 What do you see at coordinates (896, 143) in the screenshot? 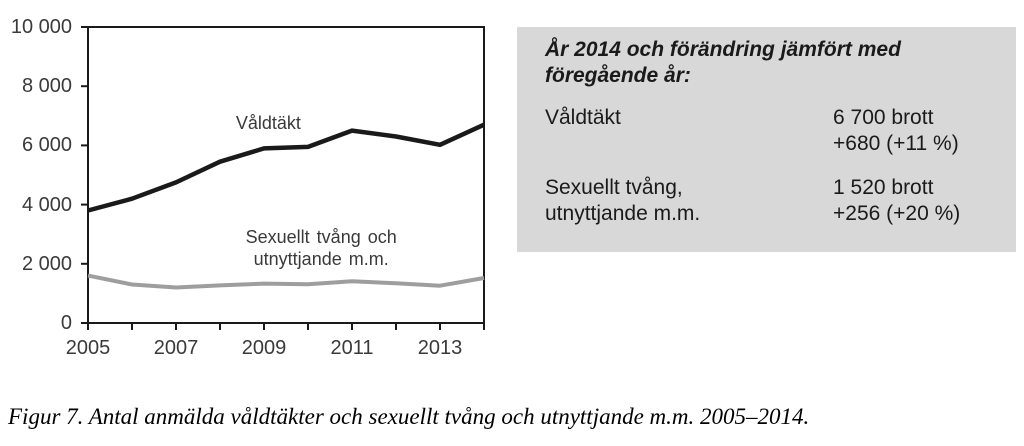
I see `info-value-line2: +680 (+11 %)` at bounding box center [896, 143].